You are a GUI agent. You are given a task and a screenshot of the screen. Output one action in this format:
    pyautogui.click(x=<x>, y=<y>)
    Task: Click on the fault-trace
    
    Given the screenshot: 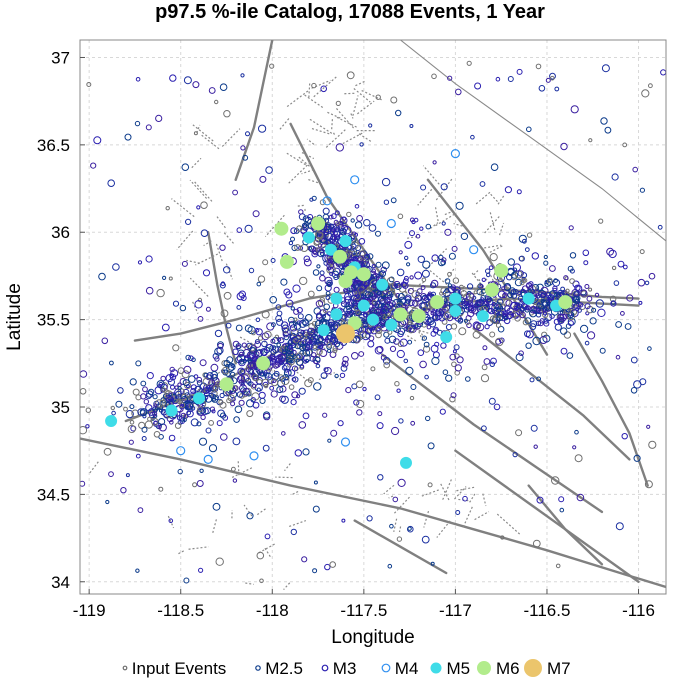 What is the action you would take?
    pyautogui.click(x=221, y=297)
    